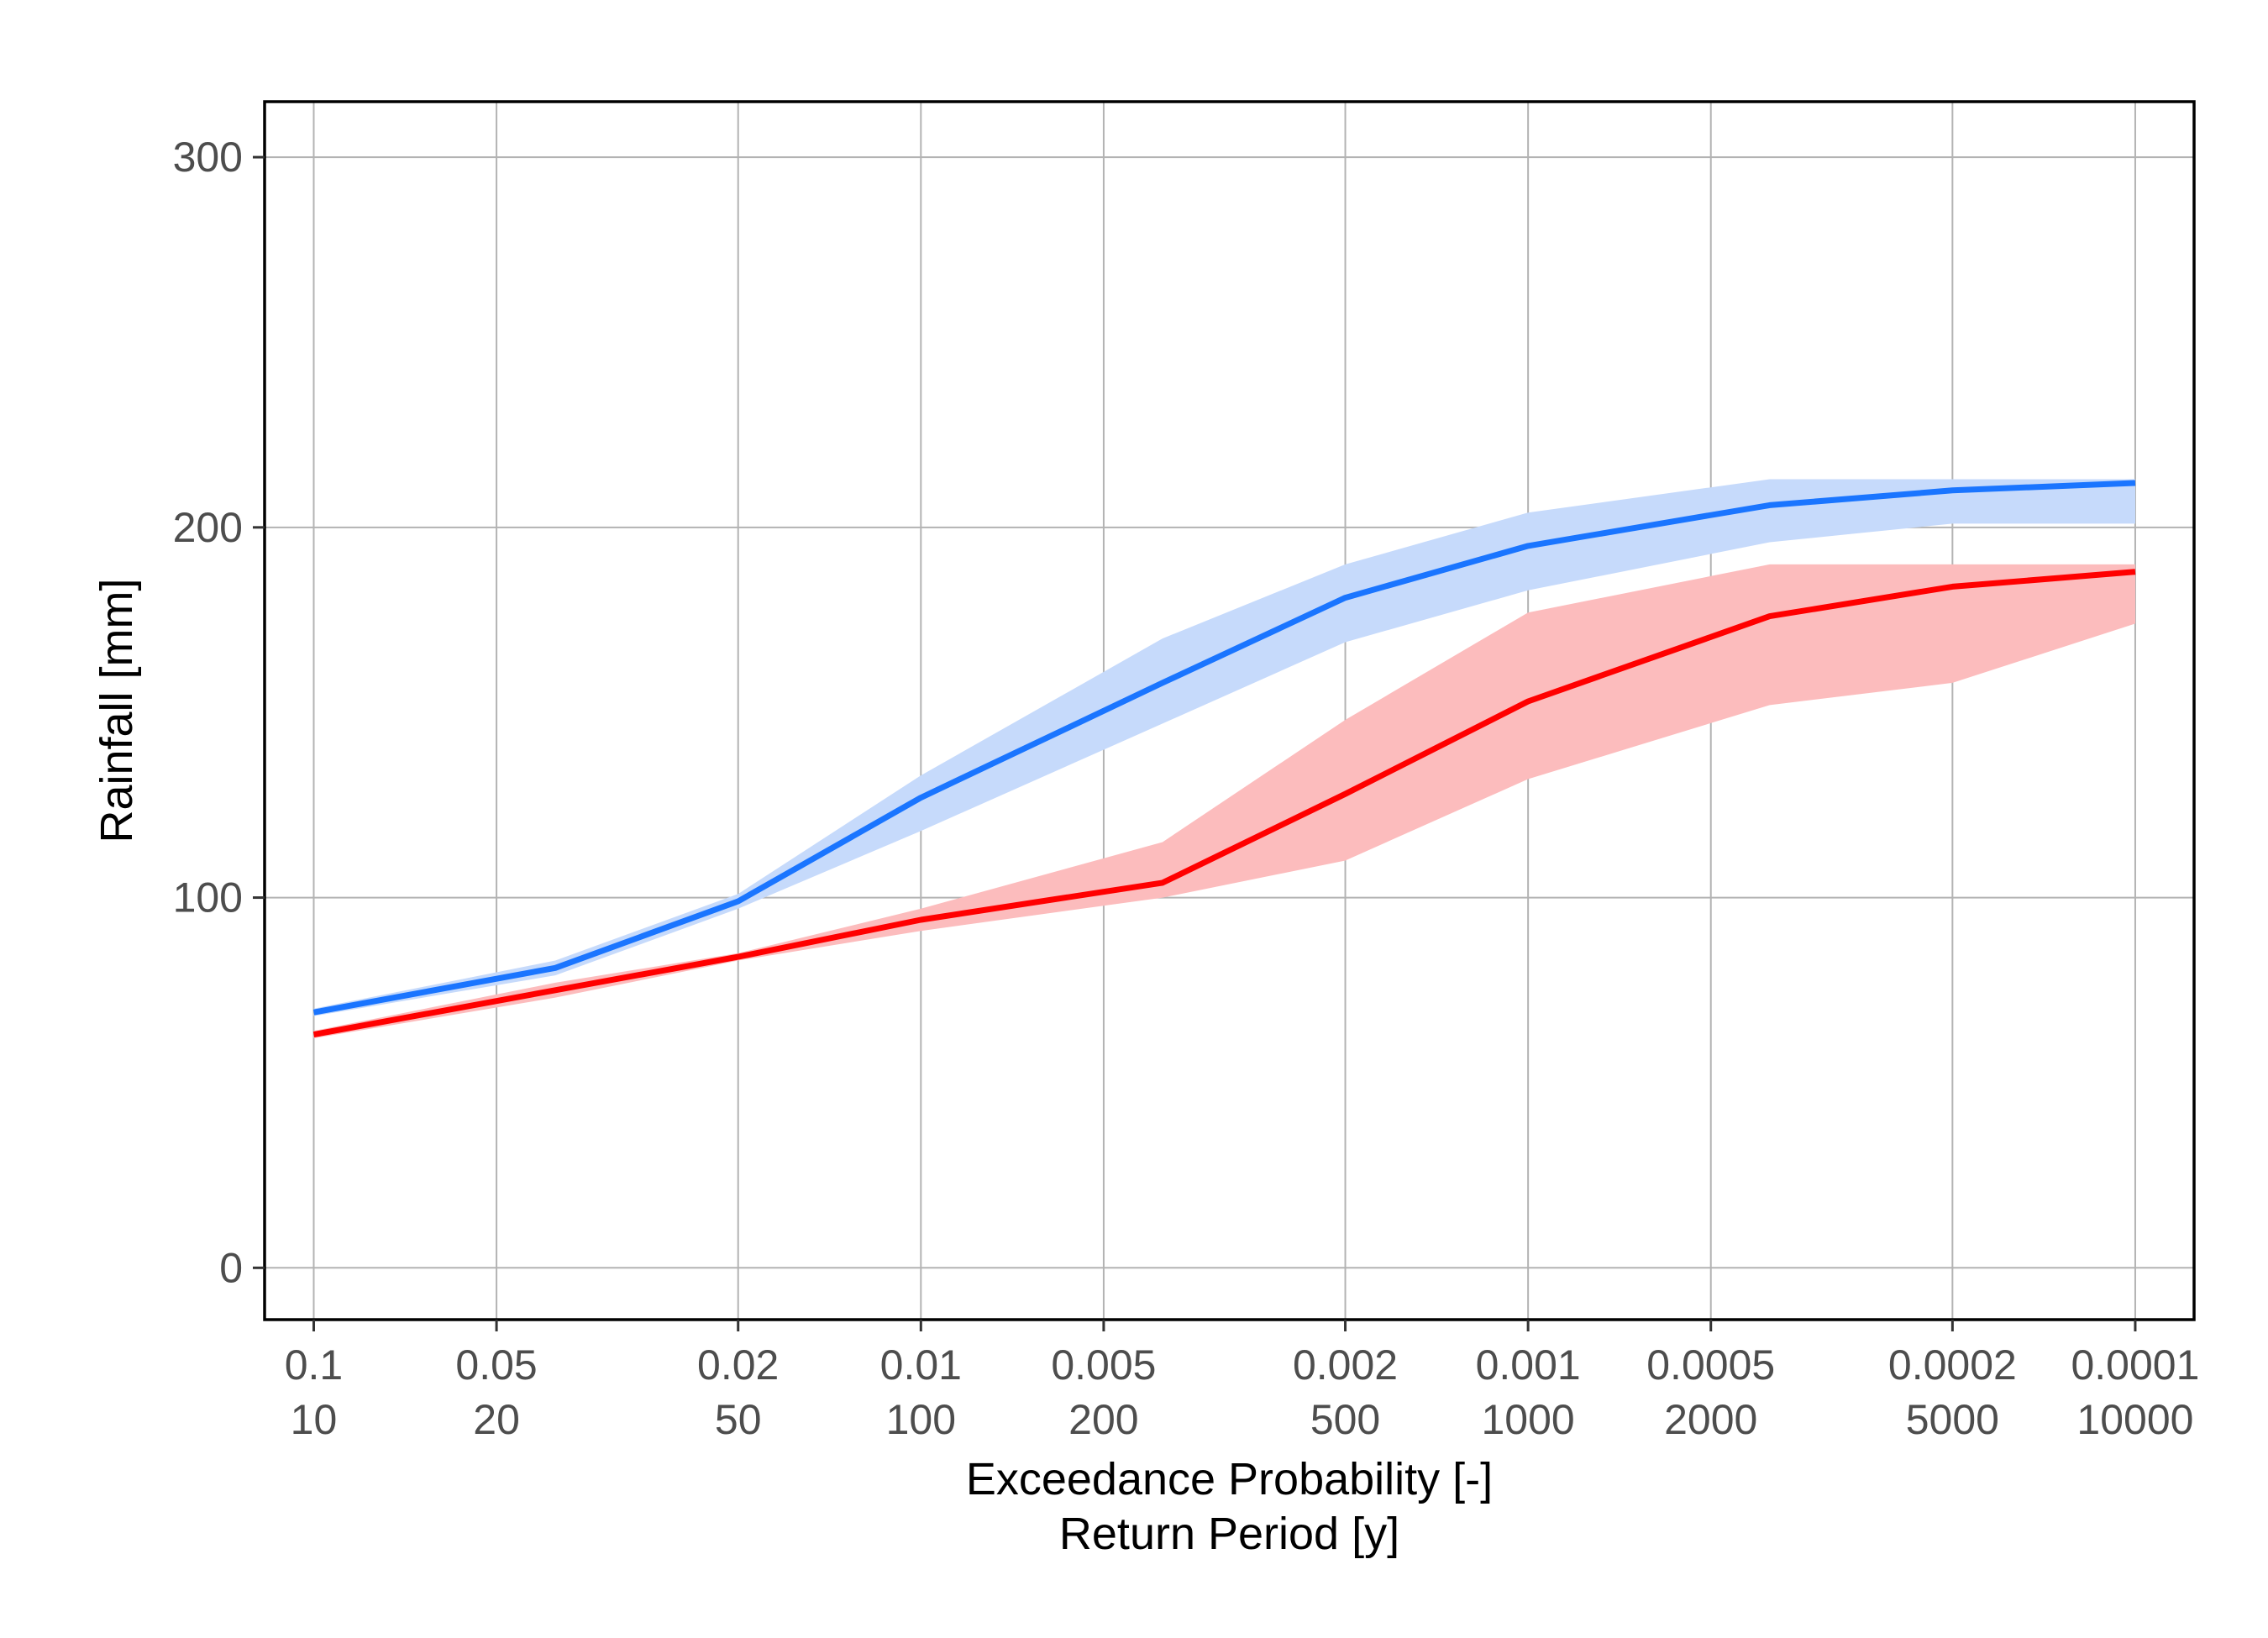 The image size is (2268, 1638). Describe the element at coordinates (1345, 1419) in the screenshot. I see `x-tick-label-return-period: 500` at that location.